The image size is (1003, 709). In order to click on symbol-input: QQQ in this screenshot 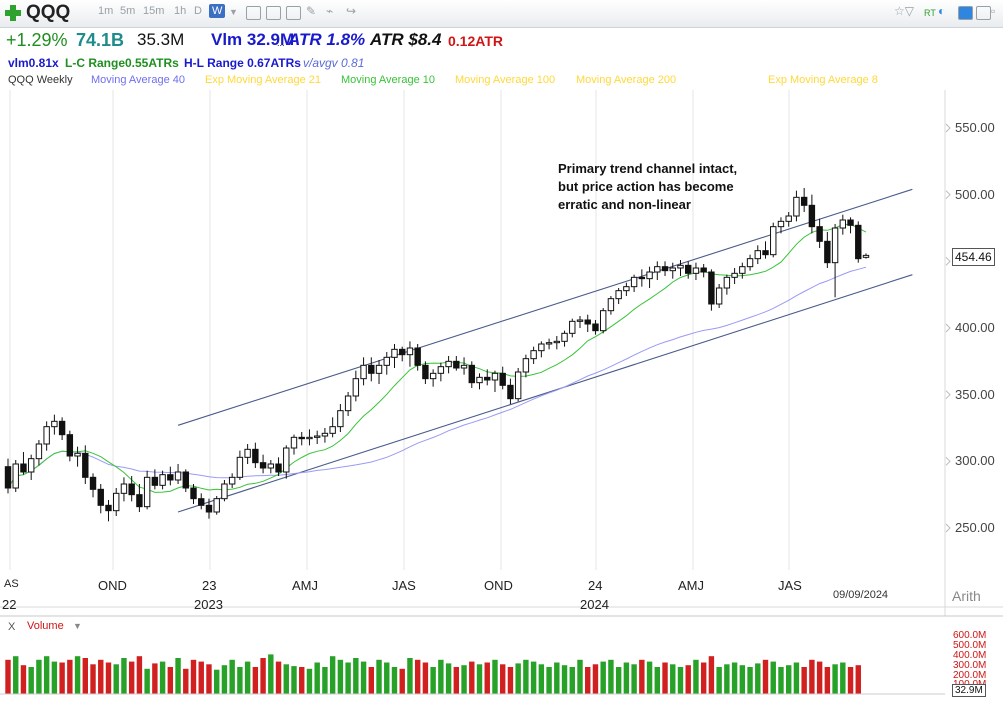, I will do `click(48, 12)`.